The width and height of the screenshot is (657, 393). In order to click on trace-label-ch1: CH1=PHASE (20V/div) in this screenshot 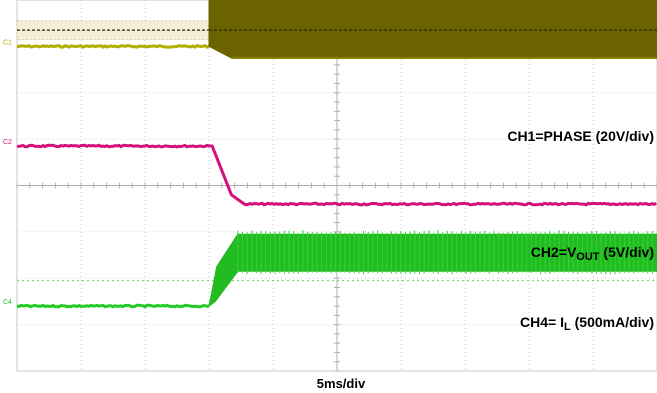, I will do `click(580, 136)`.